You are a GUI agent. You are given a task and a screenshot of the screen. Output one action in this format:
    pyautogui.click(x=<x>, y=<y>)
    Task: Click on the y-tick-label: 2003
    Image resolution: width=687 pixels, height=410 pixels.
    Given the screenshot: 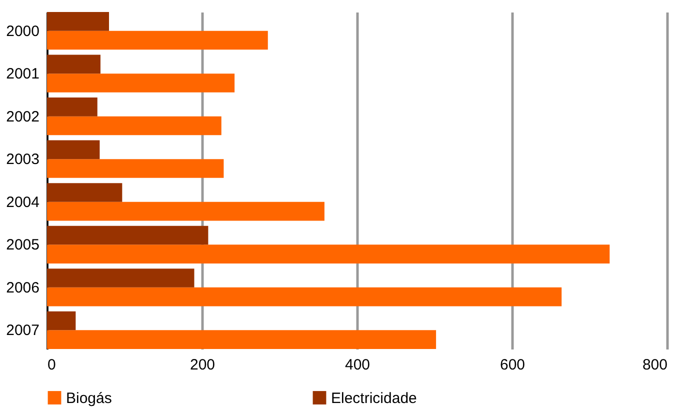 What is the action you would take?
    pyautogui.click(x=23, y=159)
    